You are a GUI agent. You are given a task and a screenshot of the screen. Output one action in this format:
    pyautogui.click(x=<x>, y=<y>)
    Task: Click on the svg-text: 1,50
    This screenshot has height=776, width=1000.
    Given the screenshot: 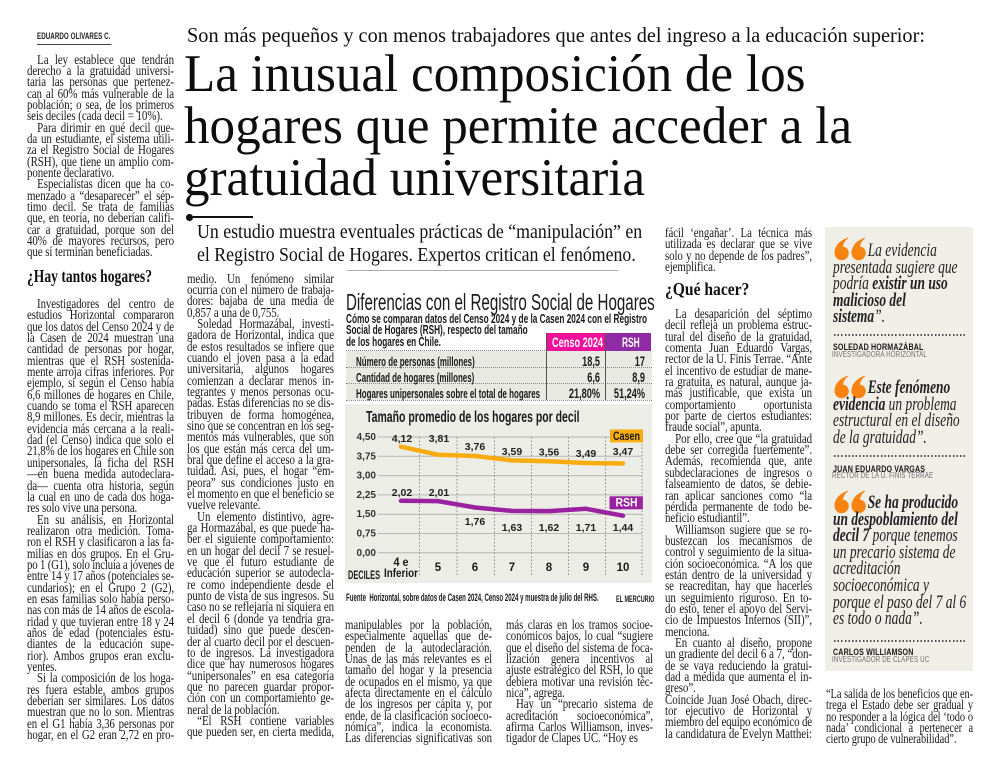 What is the action you would take?
    pyautogui.click(x=367, y=514)
    